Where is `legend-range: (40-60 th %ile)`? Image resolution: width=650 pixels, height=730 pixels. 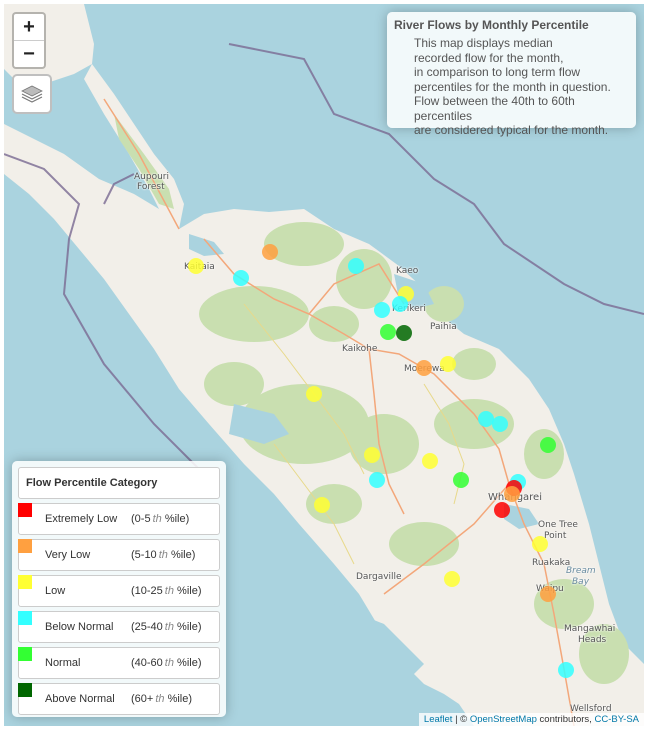 legend-range: (40-60 th %ile) is located at coordinates (166, 663).